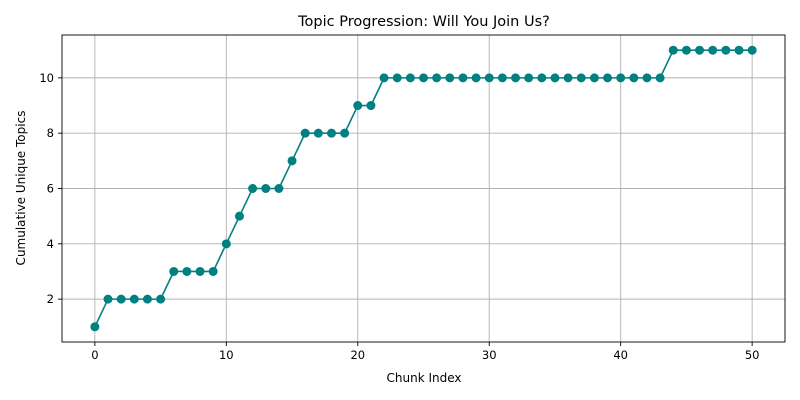  I want to click on y-axis-label: Cumulative Unique Topics, so click(21, 188).